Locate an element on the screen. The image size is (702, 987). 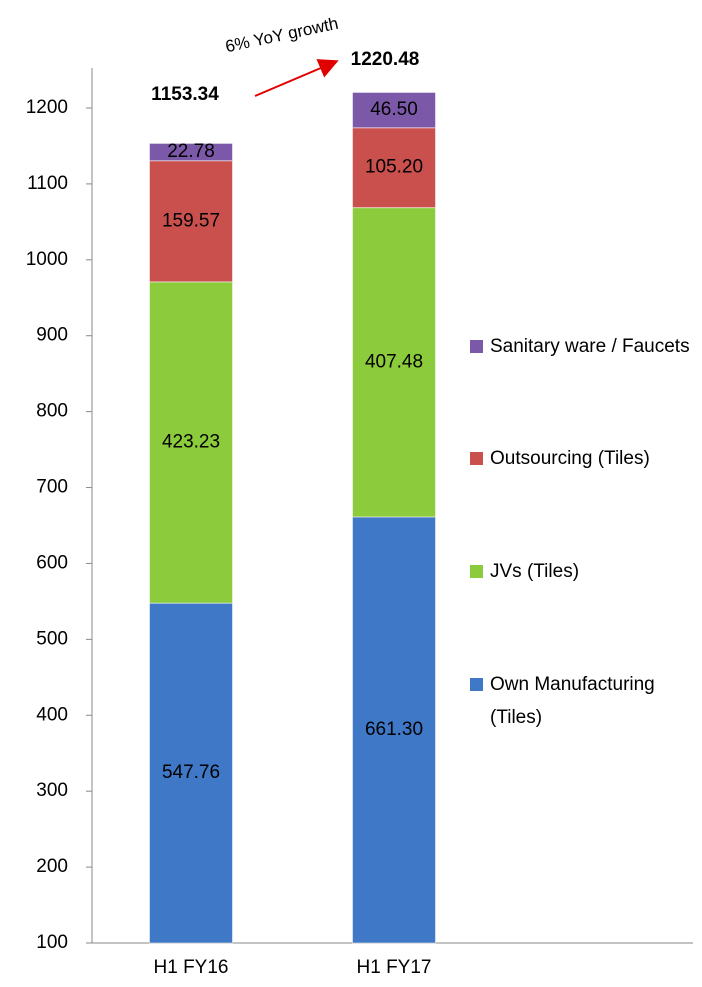
annotation: 6% YoY growth is located at coordinates (282, 35).